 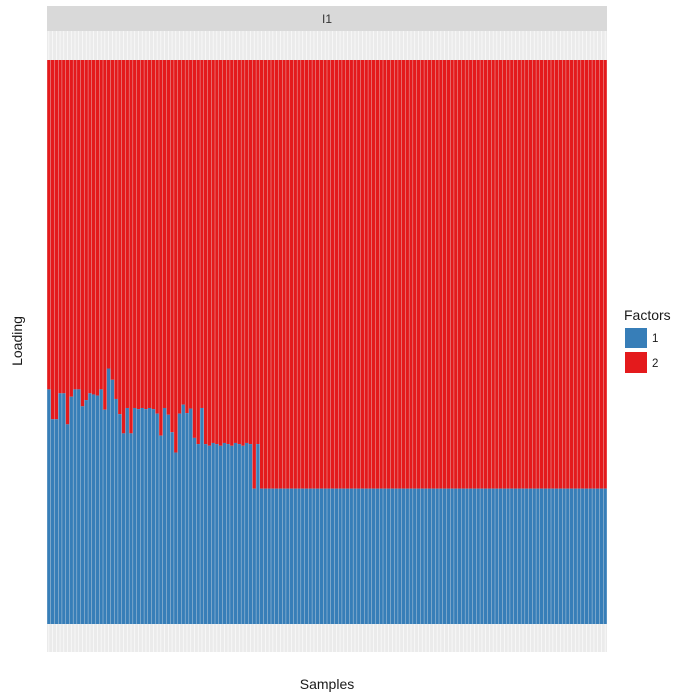 What do you see at coordinates (655, 339) in the screenshot?
I see `legend-label-1: 1` at bounding box center [655, 339].